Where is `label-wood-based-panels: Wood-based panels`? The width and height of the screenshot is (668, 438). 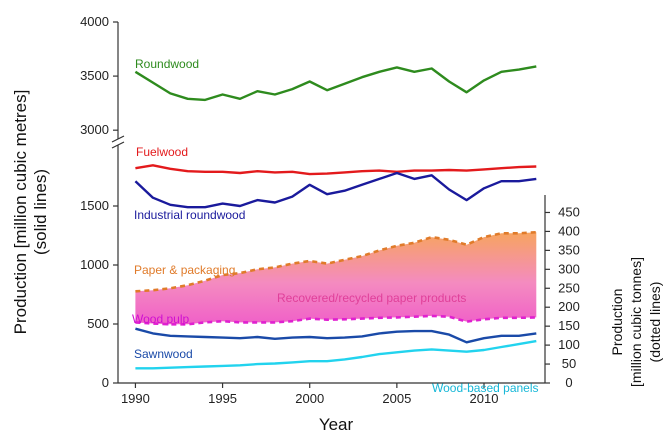
label-wood-based-panels: Wood-based panels is located at coordinates (485, 388).